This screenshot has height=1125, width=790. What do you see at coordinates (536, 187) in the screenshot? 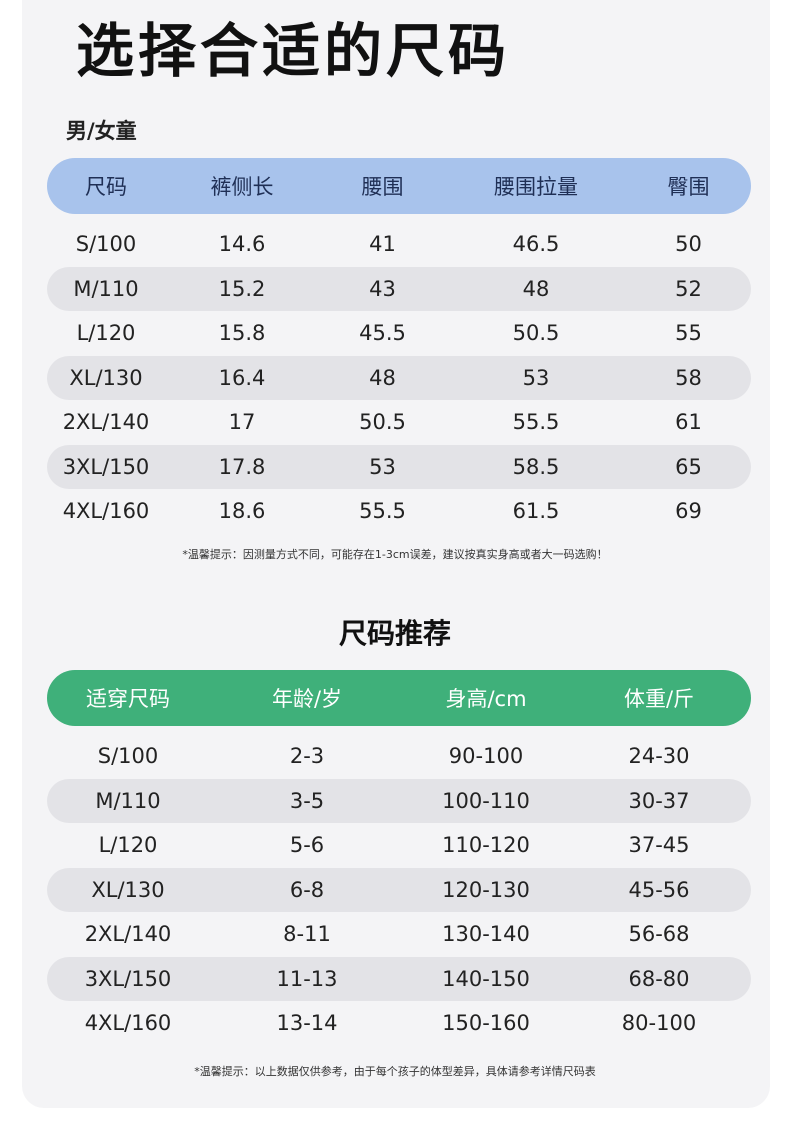
I see `header-cell: 腰围拉量` at bounding box center [536, 187].